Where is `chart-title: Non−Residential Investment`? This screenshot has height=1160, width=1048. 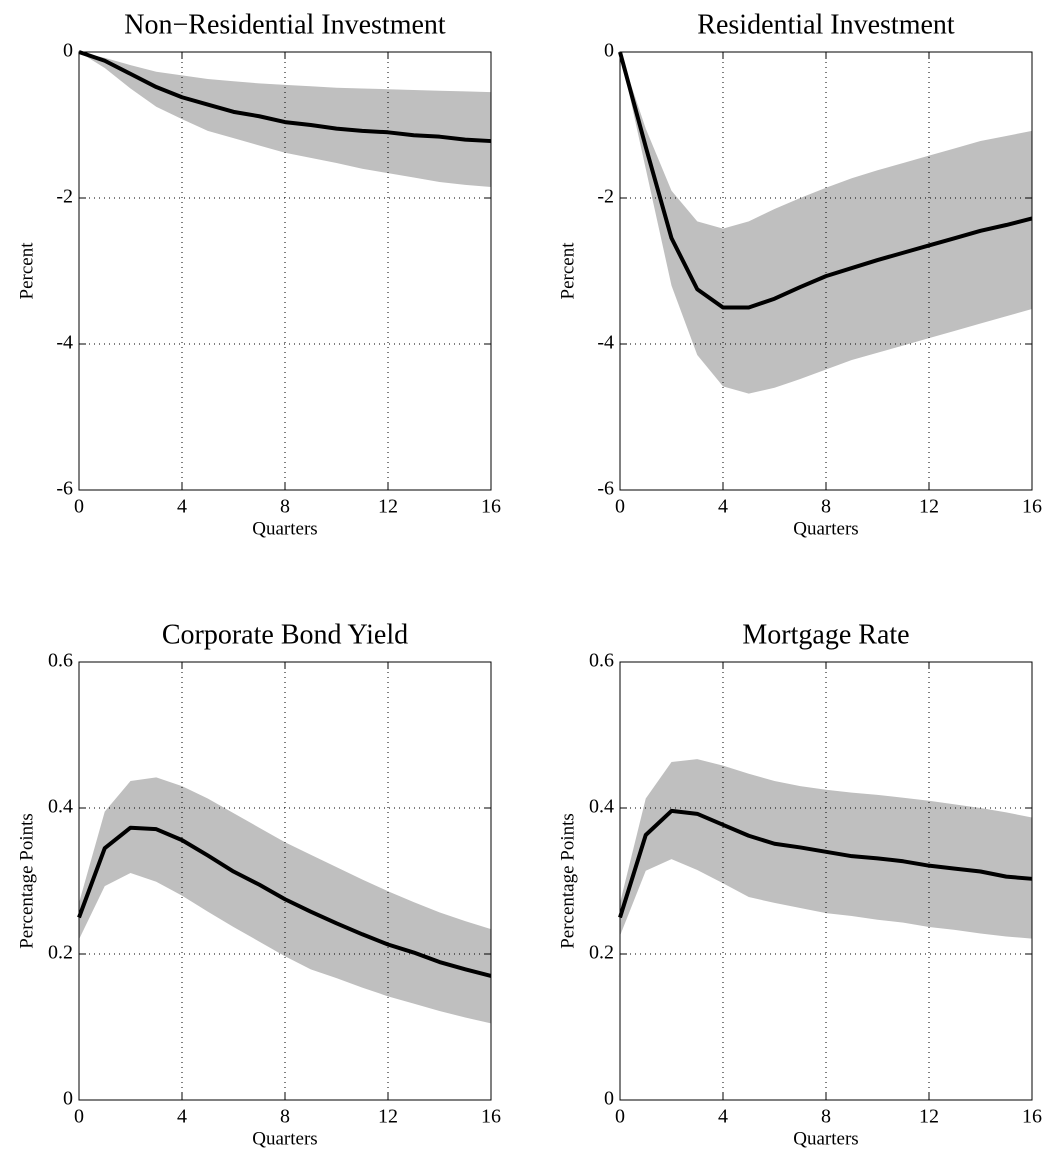 chart-title: Non−Residential Investment is located at coordinates (285, 24).